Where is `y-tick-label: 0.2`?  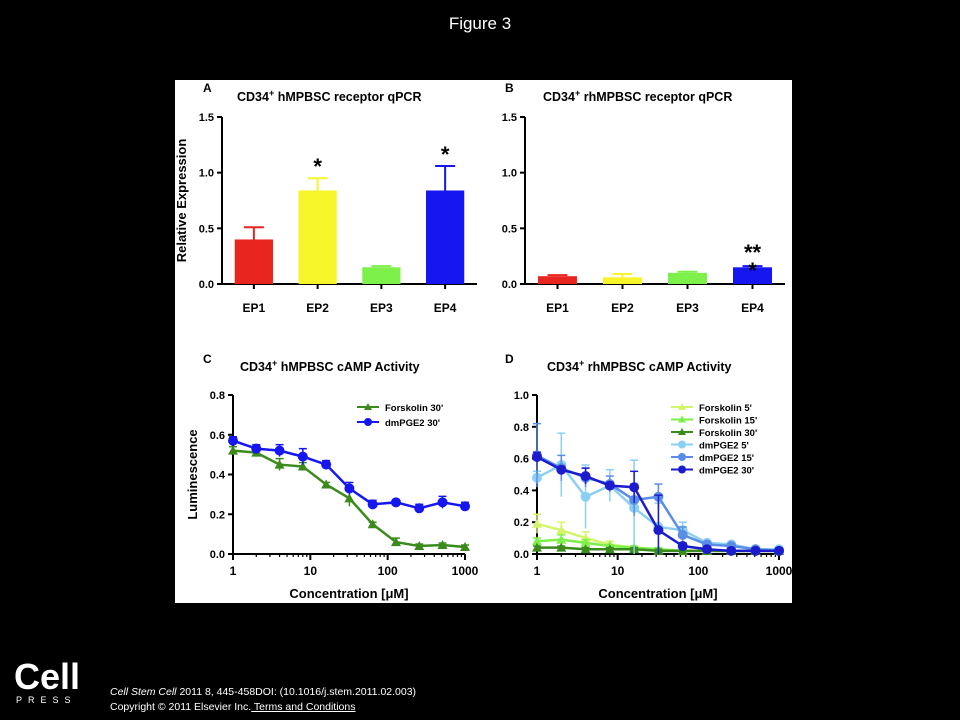
y-tick-label: 0.2 is located at coordinates (217, 515).